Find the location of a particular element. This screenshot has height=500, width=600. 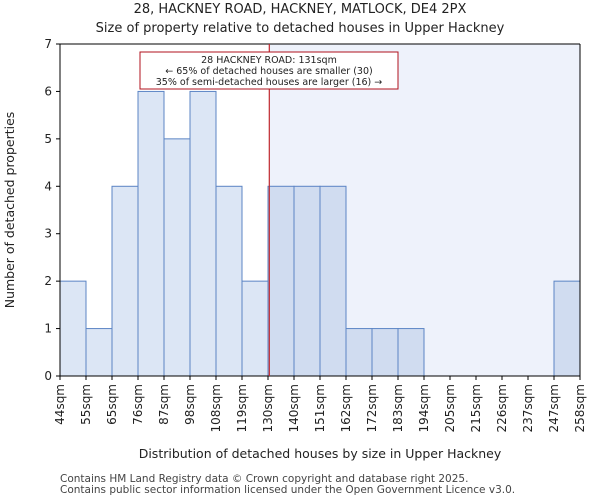

x-tick-label-162sqm: 162sqm is located at coordinates (346, 408).